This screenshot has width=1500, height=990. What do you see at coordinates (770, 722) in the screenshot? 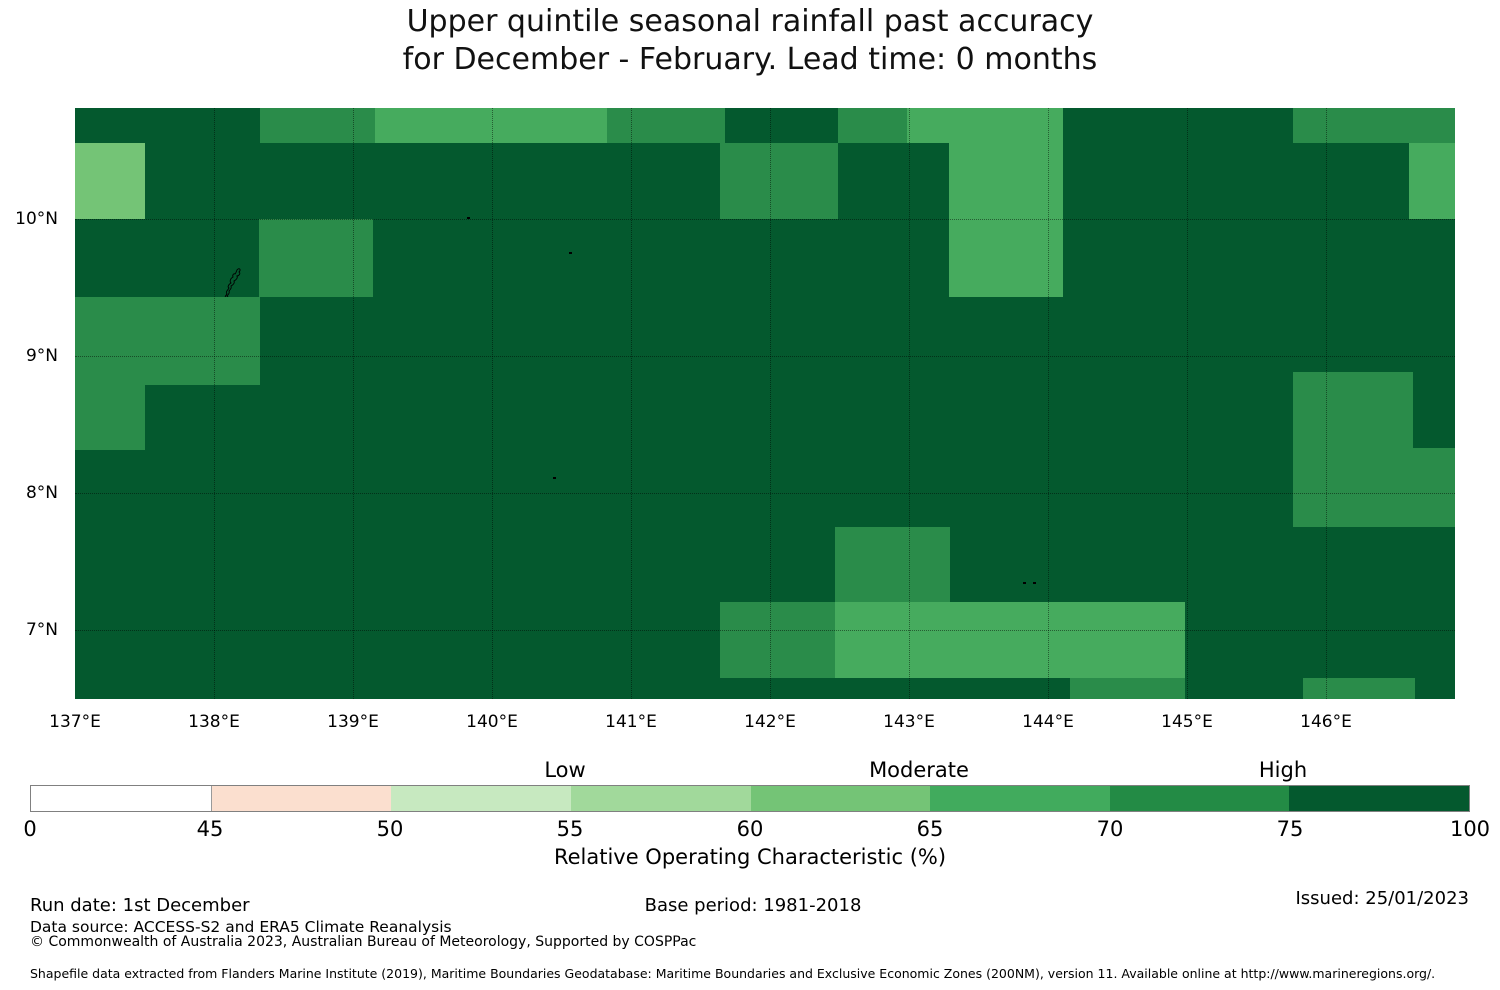
I see `x-tick-label: 142°E` at bounding box center [770, 722].